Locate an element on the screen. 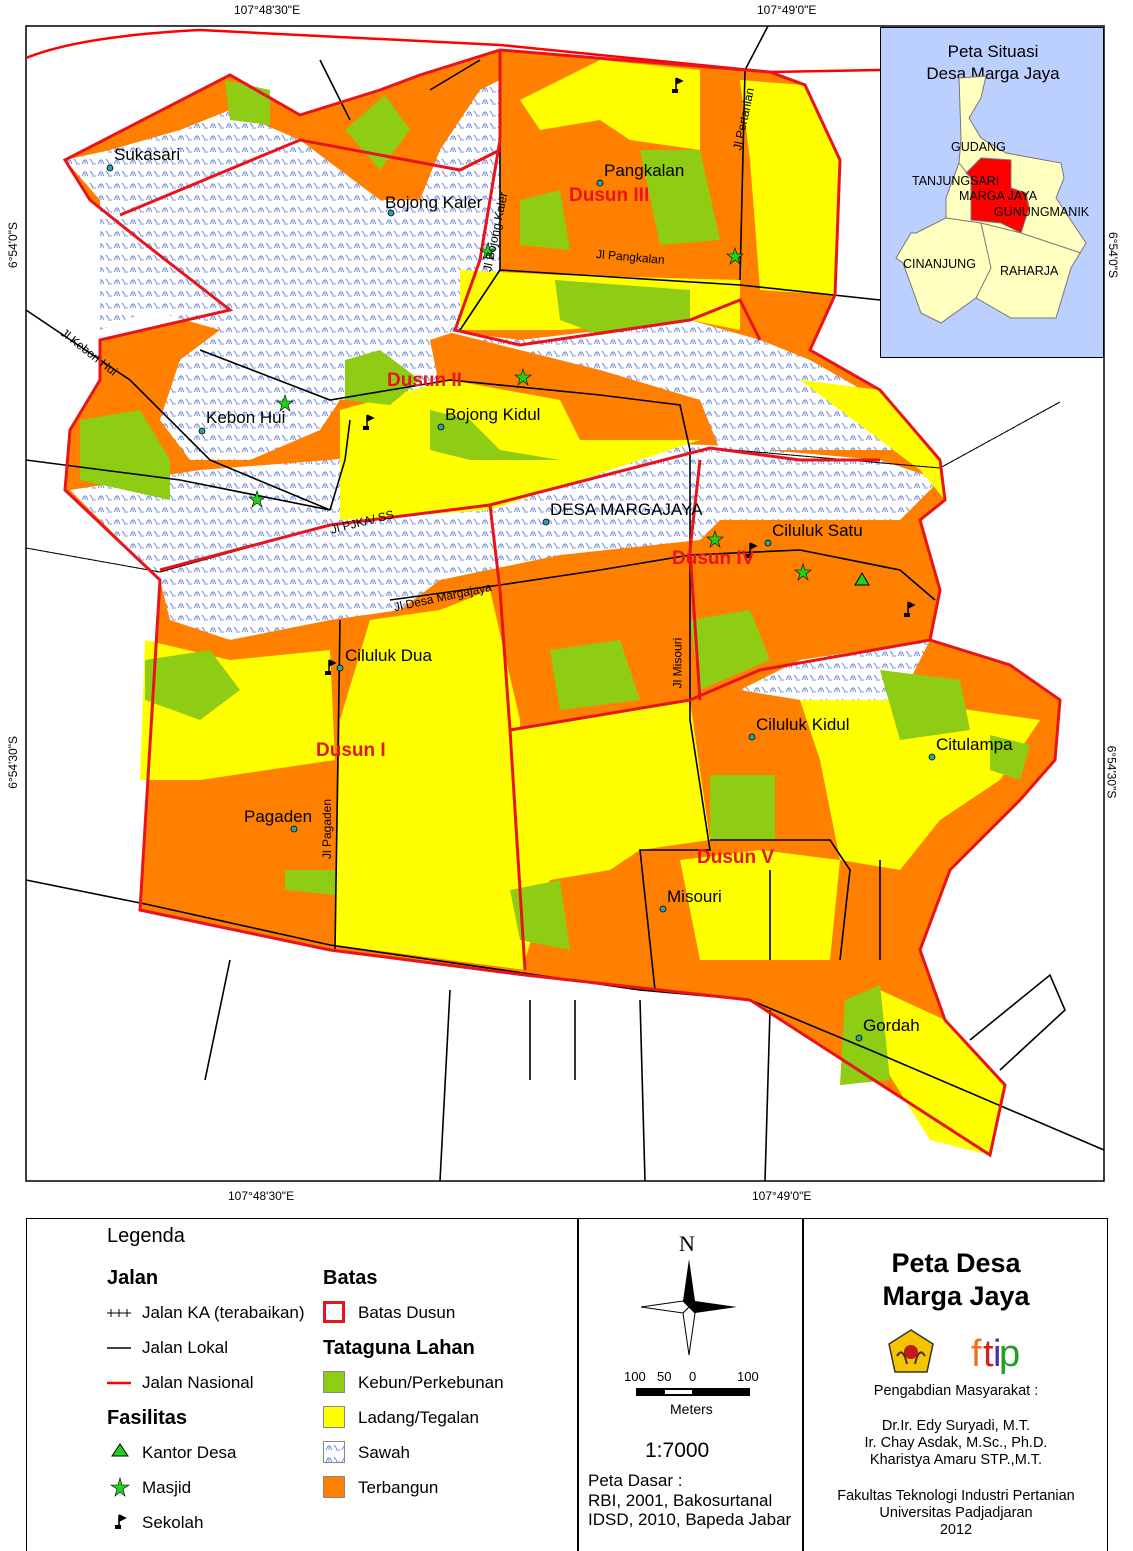  road-label: Jl Pagaden is located at coordinates (327, 829).